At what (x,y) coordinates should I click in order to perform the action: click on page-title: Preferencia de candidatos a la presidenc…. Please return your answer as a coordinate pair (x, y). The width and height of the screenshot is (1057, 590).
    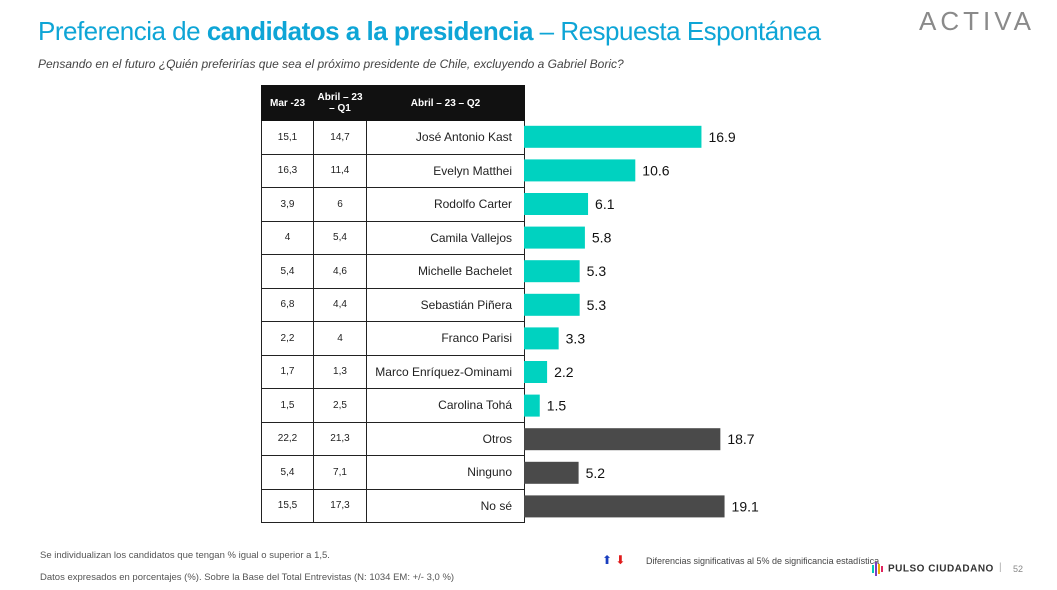
    Looking at the image, I should click on (429, 31).